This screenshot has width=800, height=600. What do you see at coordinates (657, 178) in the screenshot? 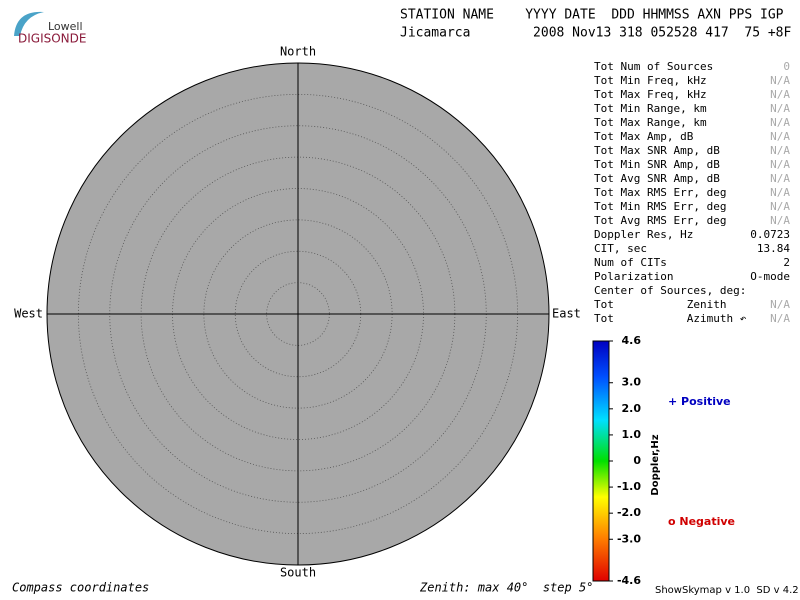
I see `stat-label: Tot Avg SNR Amp, dB` at bounding box center [657, 178].